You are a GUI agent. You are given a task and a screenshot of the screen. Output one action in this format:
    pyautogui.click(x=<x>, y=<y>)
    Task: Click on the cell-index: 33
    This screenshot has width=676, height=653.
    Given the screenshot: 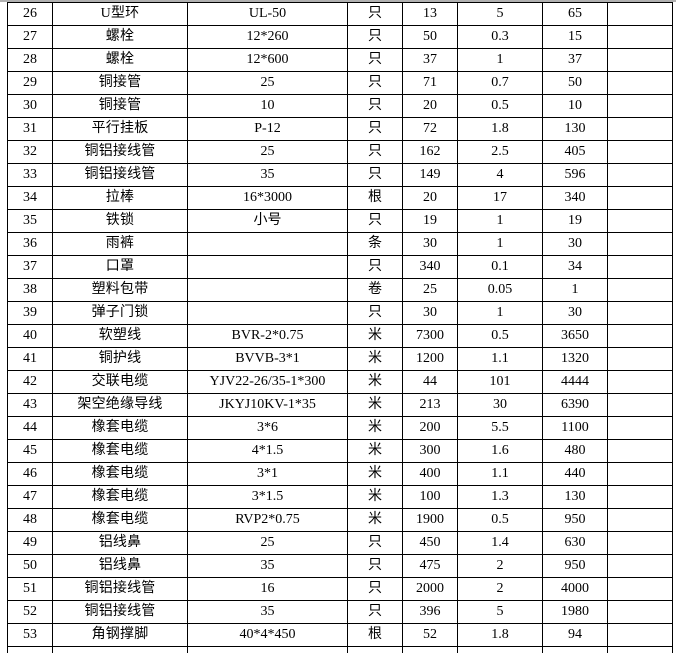 What is the action you would take?
    pyautogui.click(x=30, y=175)
    